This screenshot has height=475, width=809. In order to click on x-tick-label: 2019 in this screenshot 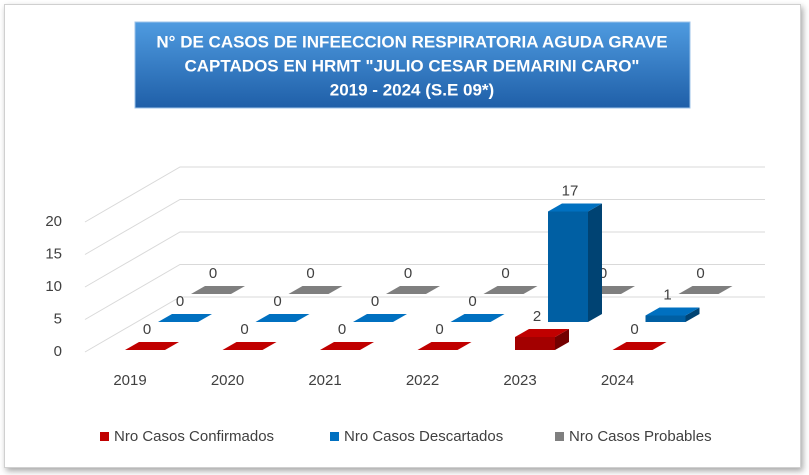, I will do `click(129, 380)`.